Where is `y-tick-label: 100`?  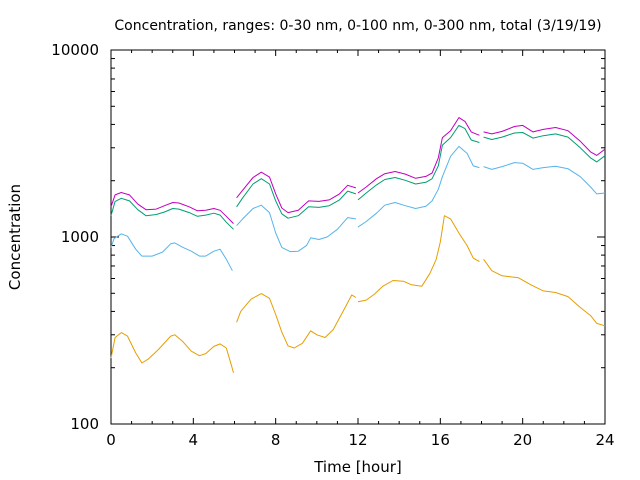
y-tick-label: 100 is located at coordinates (84, 424).